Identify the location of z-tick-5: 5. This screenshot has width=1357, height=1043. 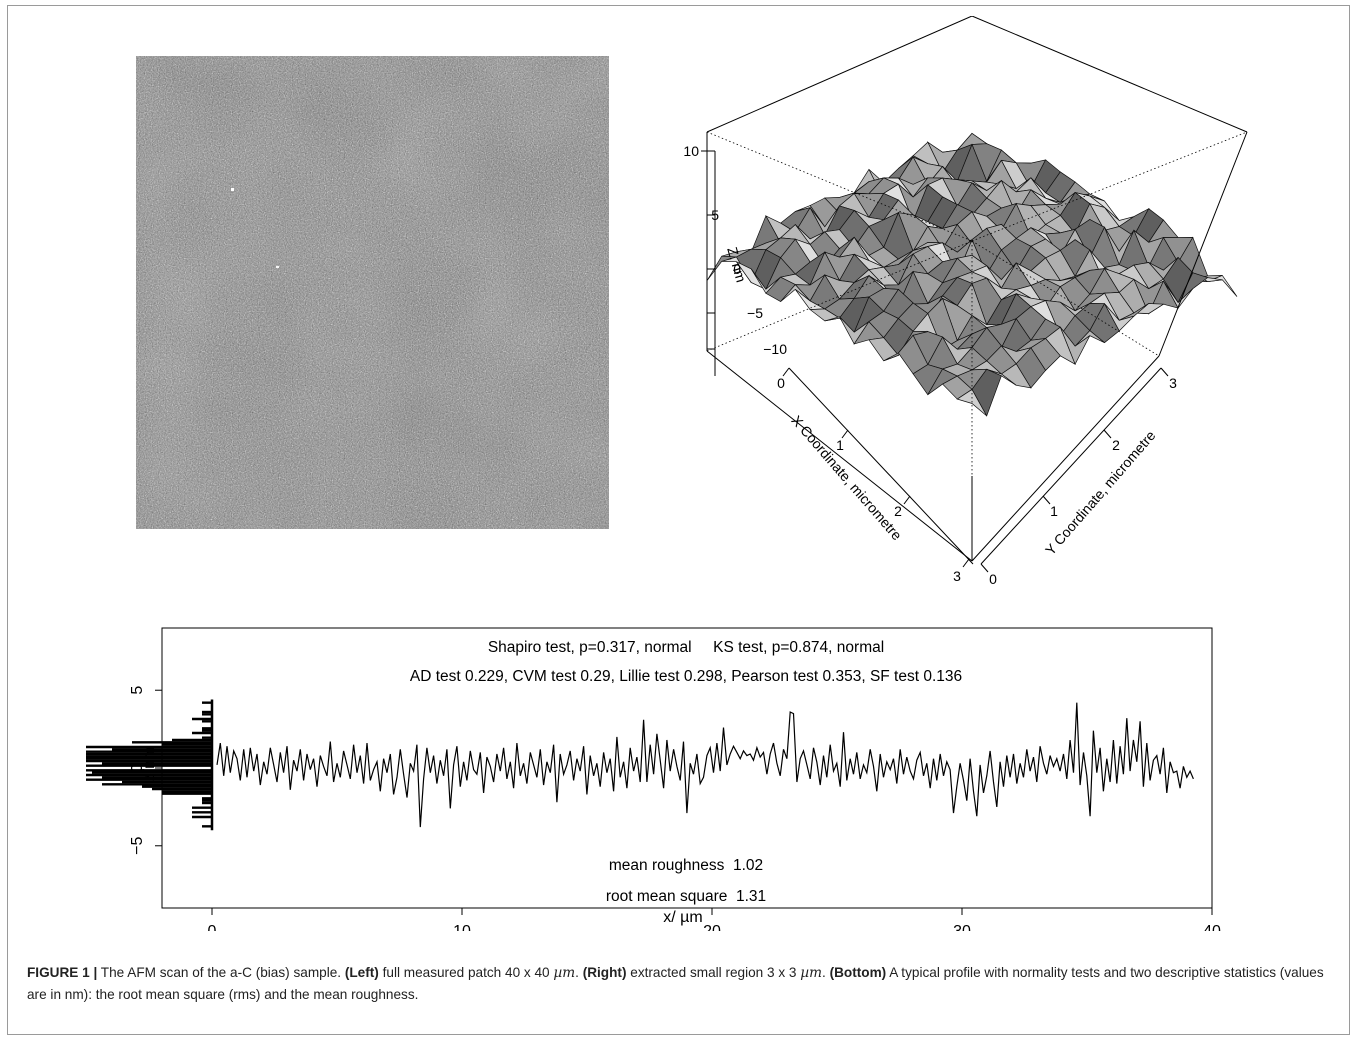
(715, 215).